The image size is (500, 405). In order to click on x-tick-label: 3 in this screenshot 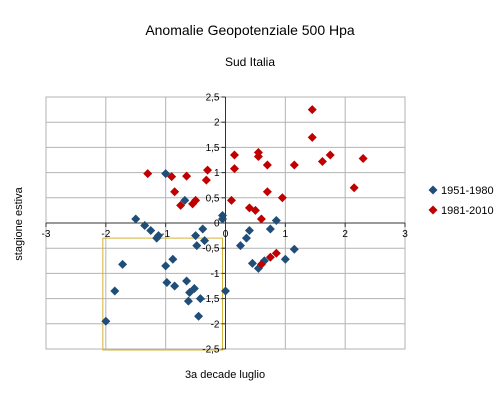, I will do `click(405, 234)`.